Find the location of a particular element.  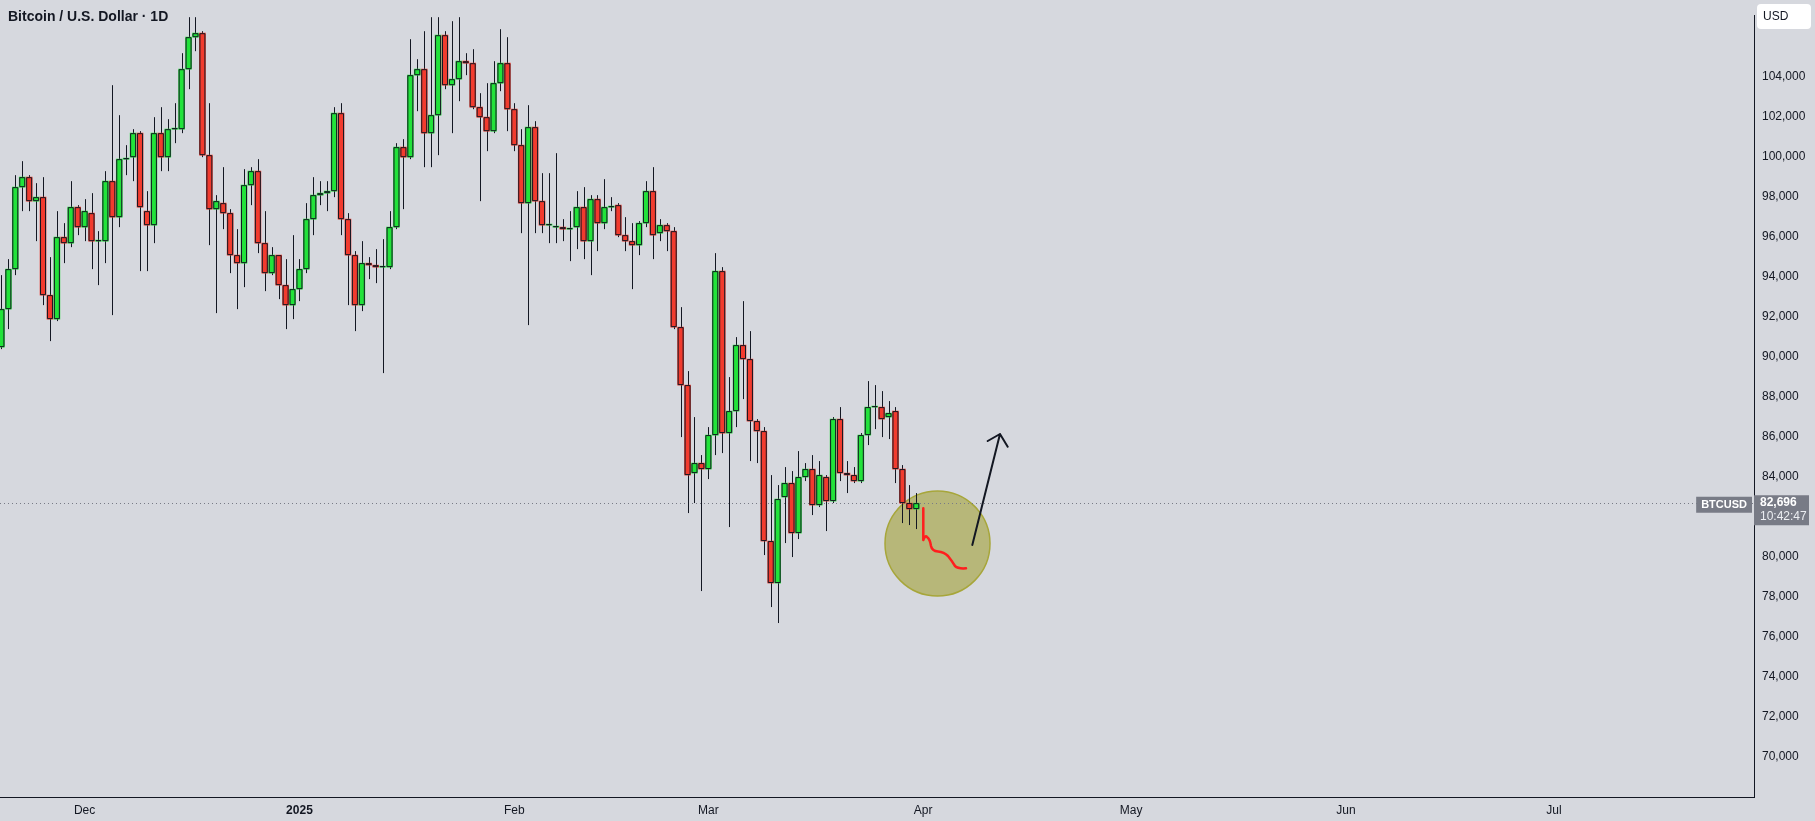

x-tick-label: May is located at coordinates (1131, 809).